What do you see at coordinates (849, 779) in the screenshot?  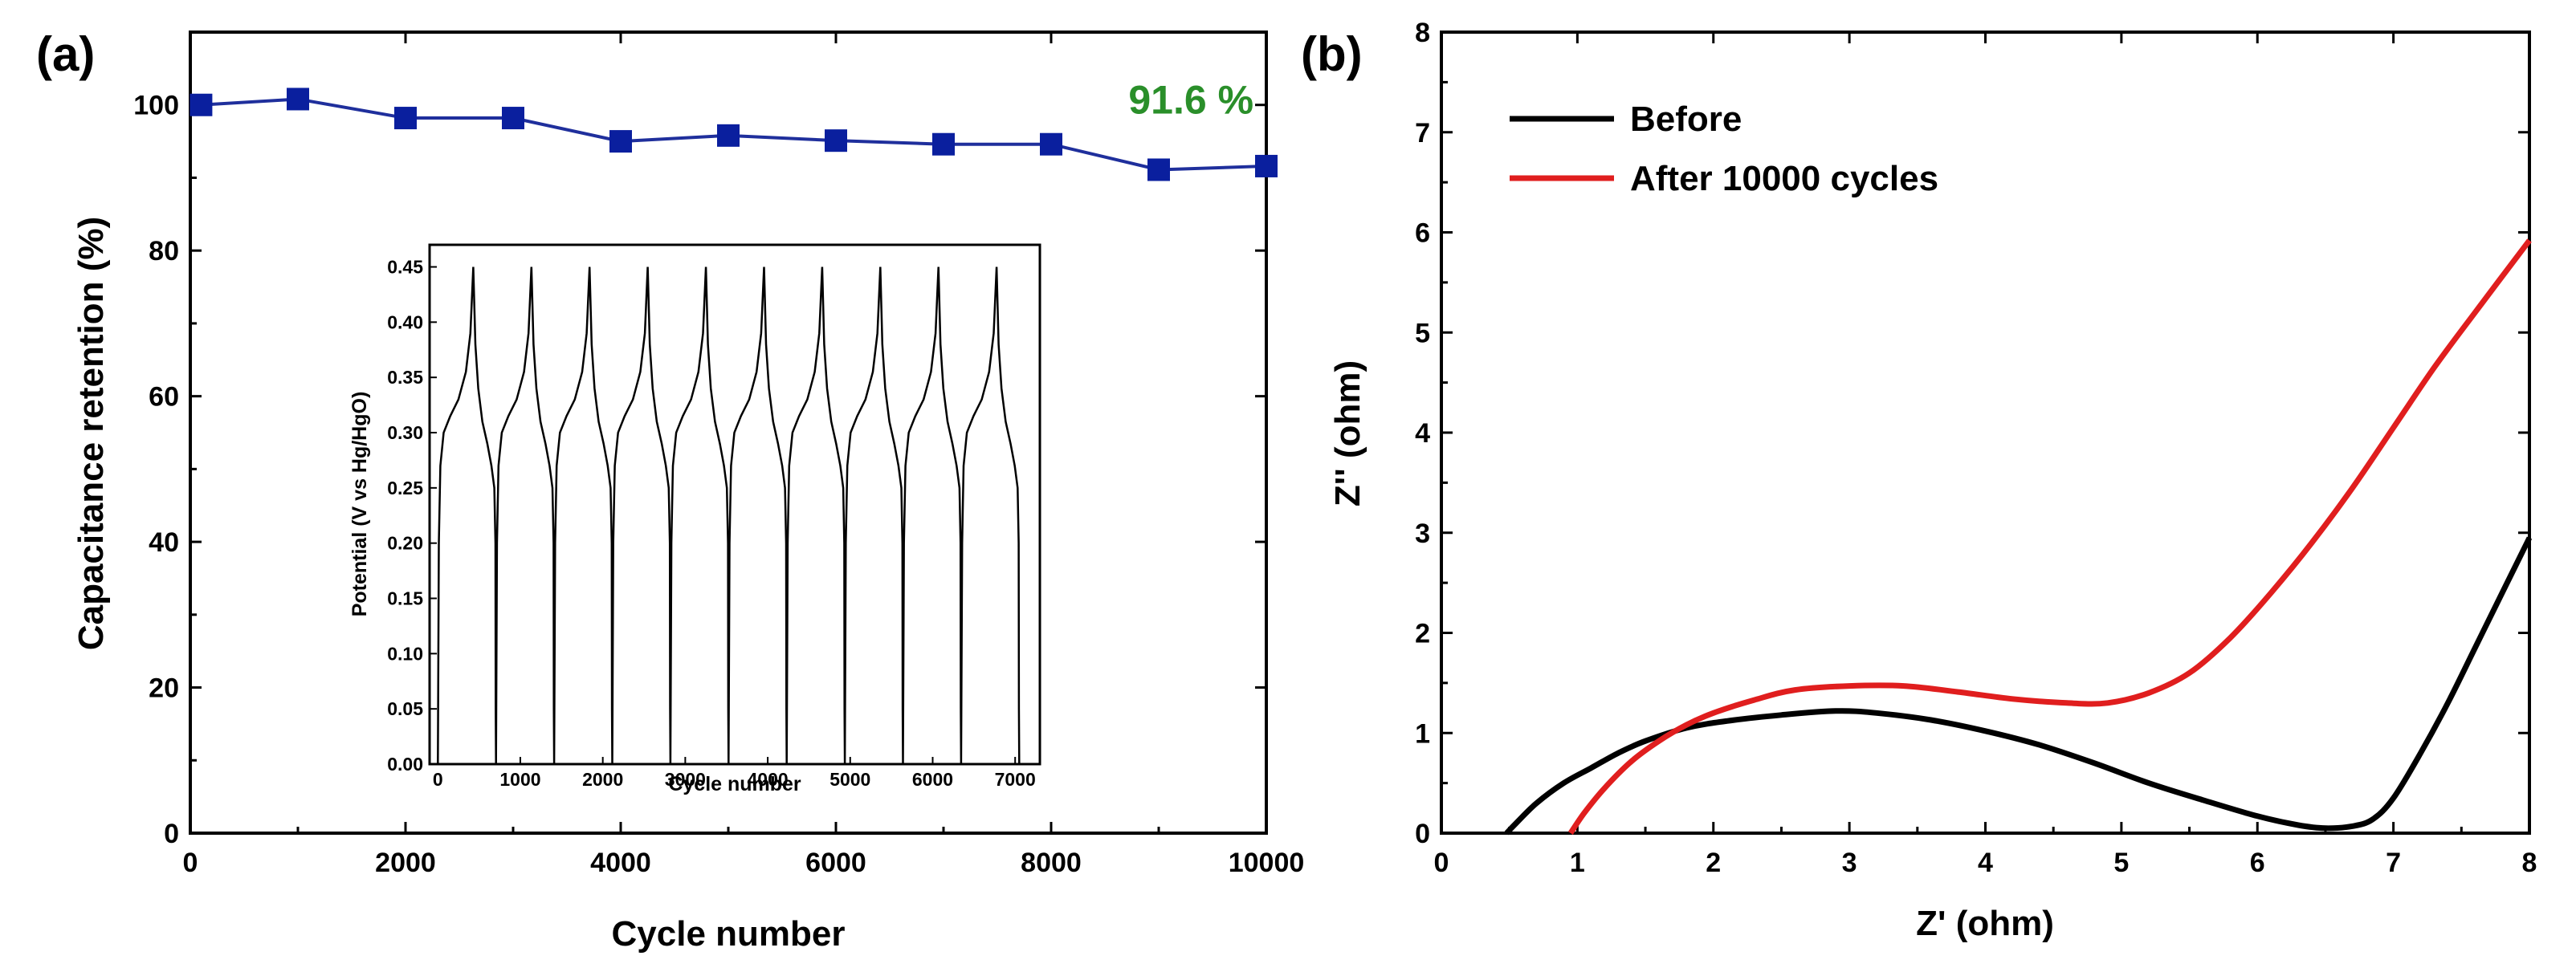 I see `inset-x-tick-label: 5000` at bounding box center [849, 779].